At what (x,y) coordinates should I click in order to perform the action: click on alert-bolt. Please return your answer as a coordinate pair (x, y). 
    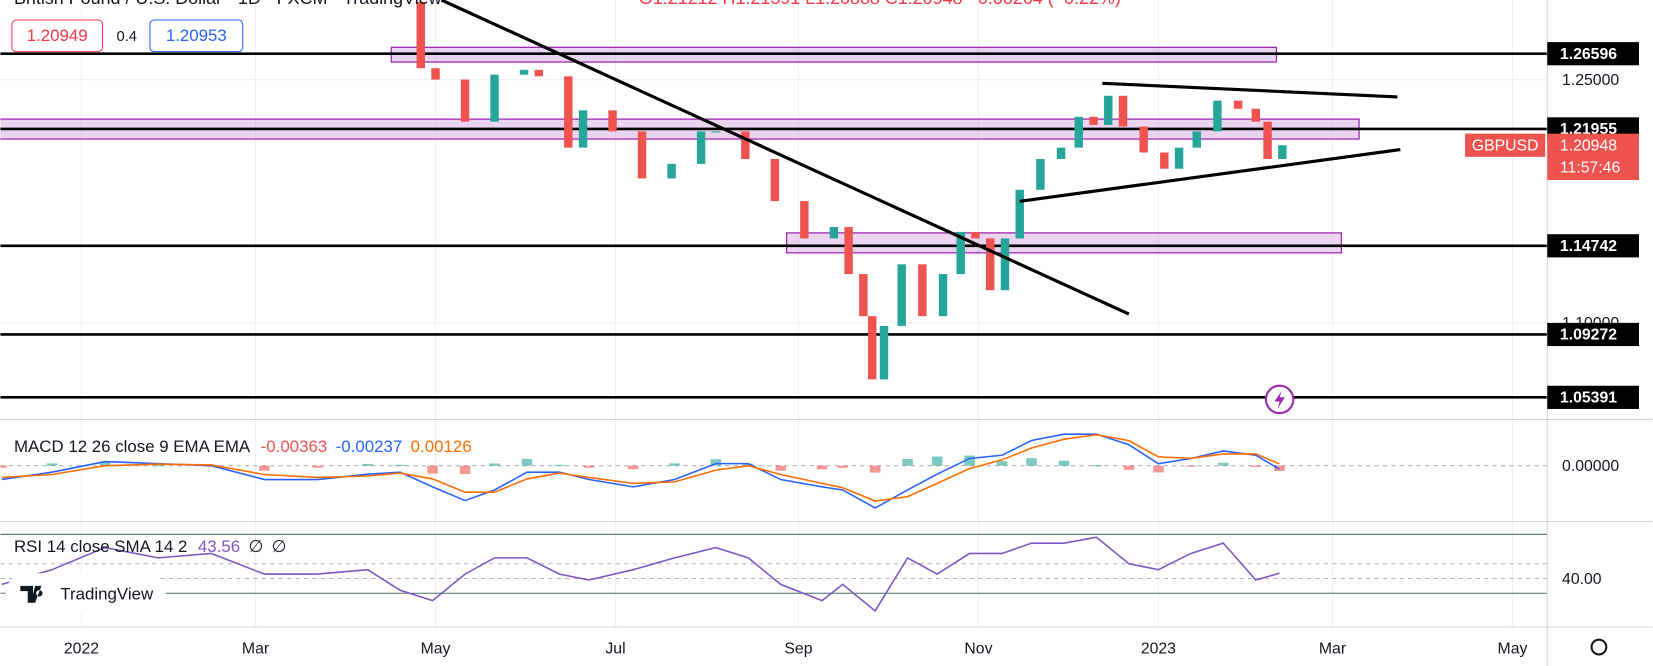
    Looking at the image, I should click on (1279, 399).